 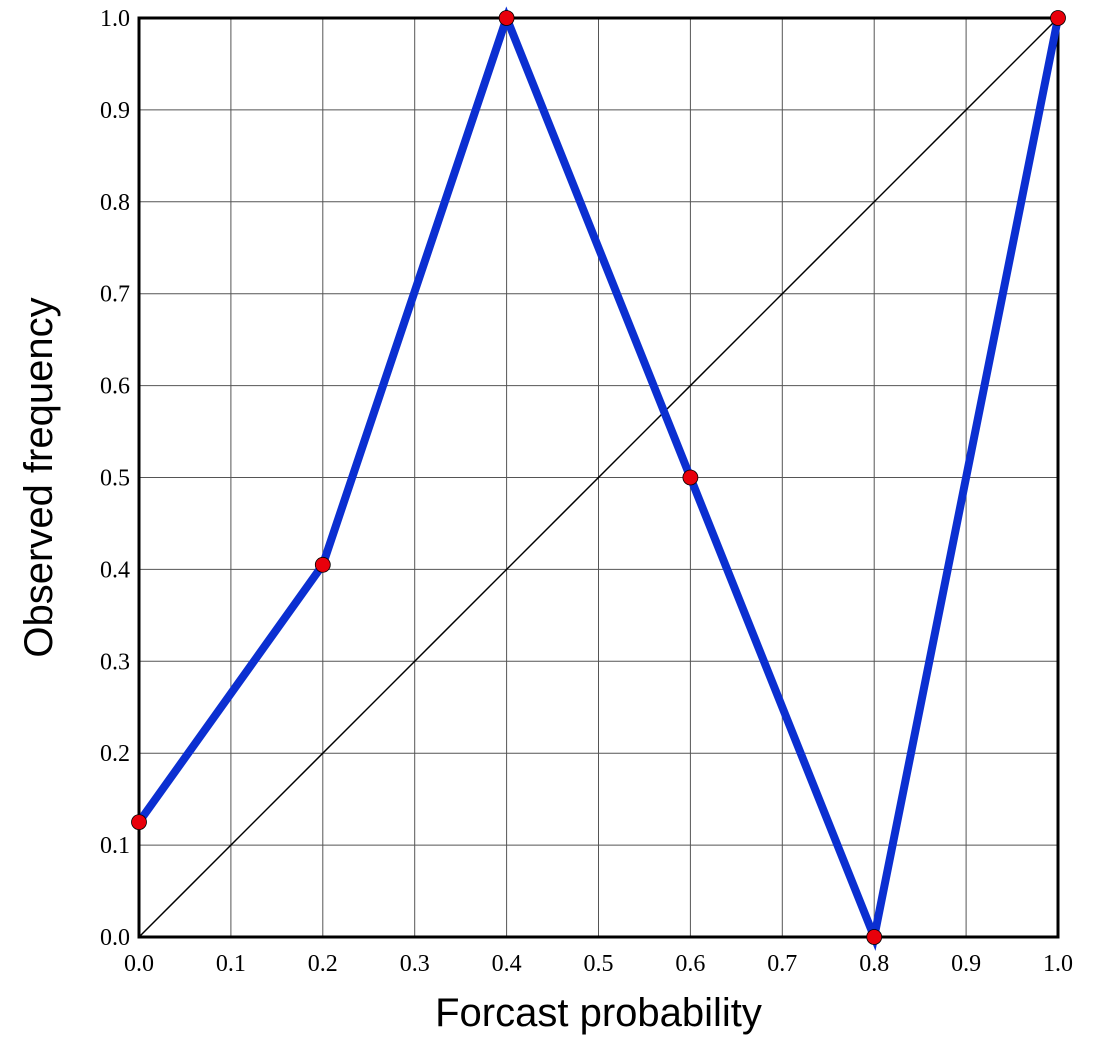 What do you see at coordinates (231, 964) in the screenshot?
I see `x-tick-label: 0.1` at bounding box center [231, 964].